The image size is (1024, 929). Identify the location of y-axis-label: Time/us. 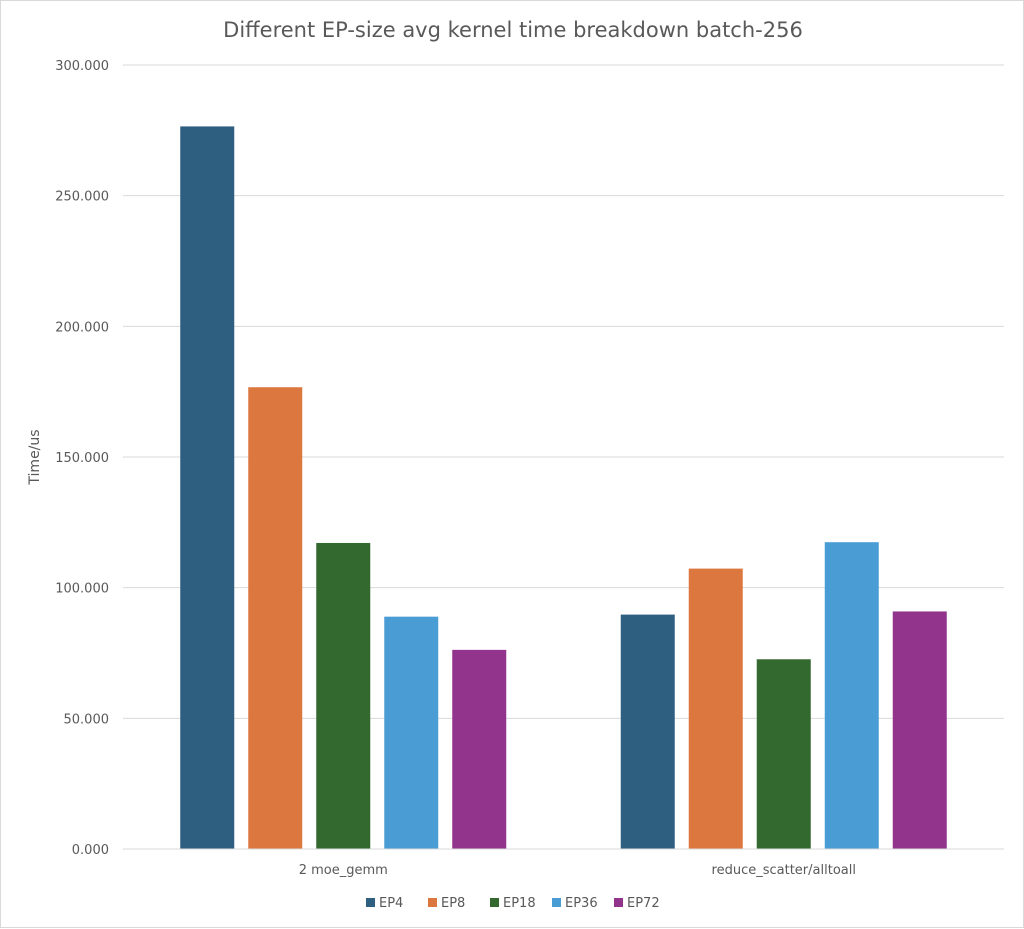
(35, 457).